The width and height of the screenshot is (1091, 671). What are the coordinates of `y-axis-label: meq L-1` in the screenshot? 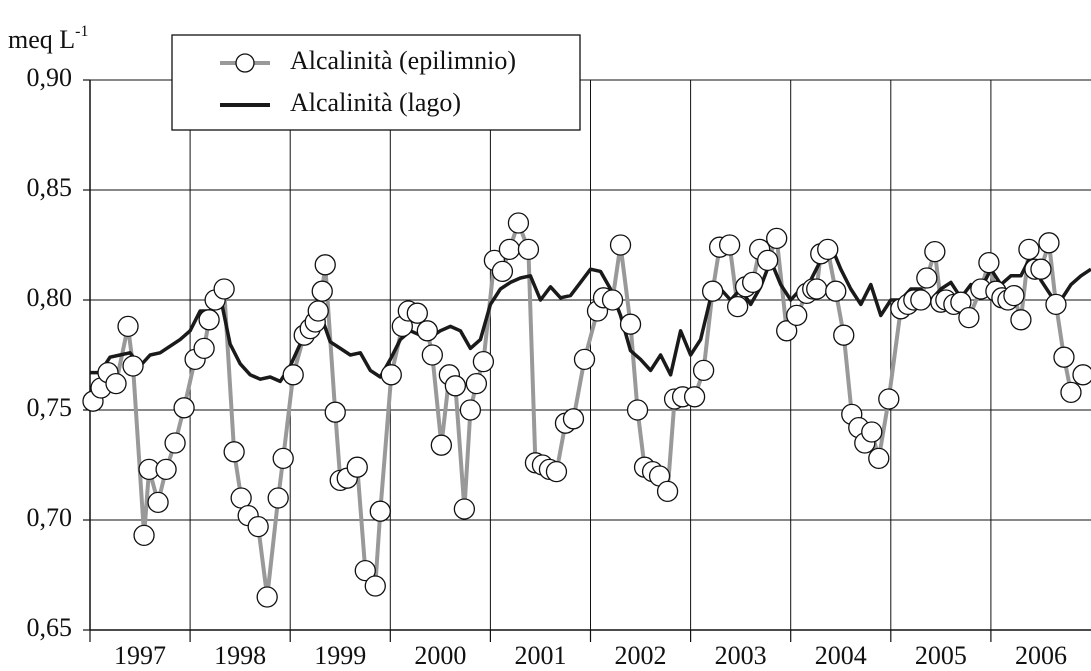 It's located at (48, 38).